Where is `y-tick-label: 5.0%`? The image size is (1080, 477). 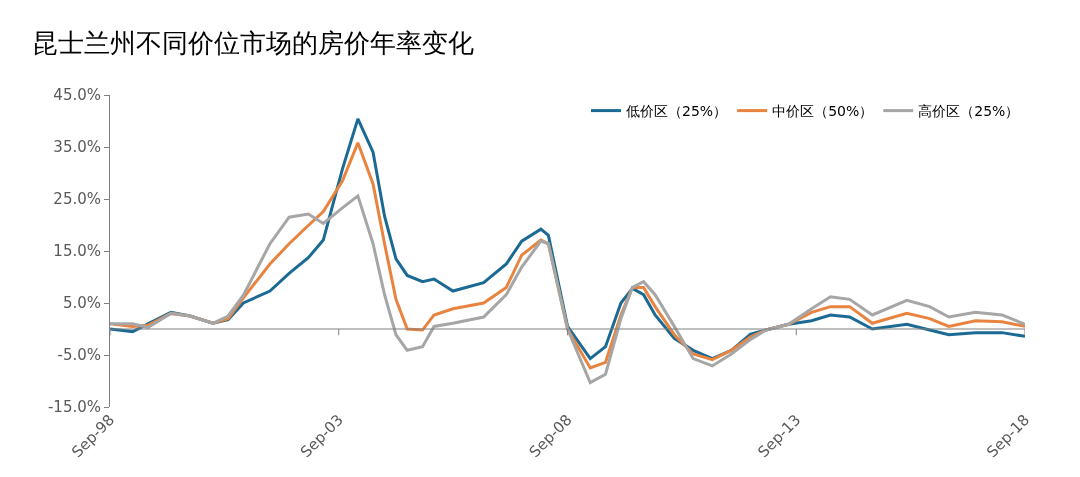
y-tick-label: 5.0% is located at coordinates (81, 303).